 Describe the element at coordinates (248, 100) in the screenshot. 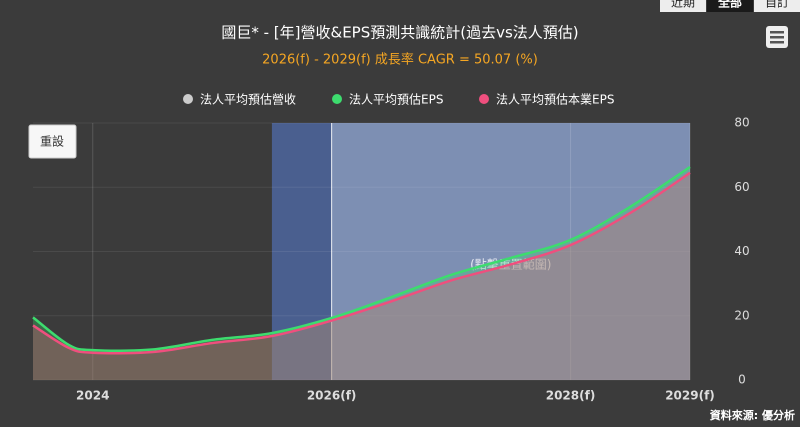

I see `legend-label: 法人平均預估營收` at that location.